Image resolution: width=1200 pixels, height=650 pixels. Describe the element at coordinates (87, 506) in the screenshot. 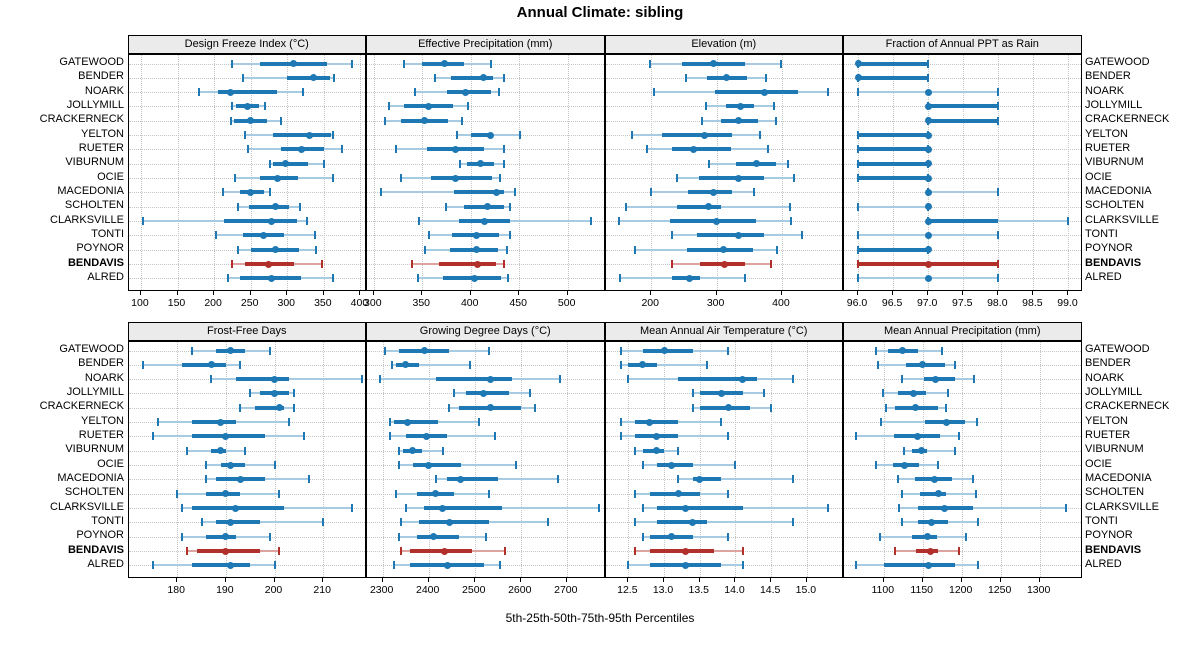

I see `site-label-left: CLARKSVILLE` at that location.